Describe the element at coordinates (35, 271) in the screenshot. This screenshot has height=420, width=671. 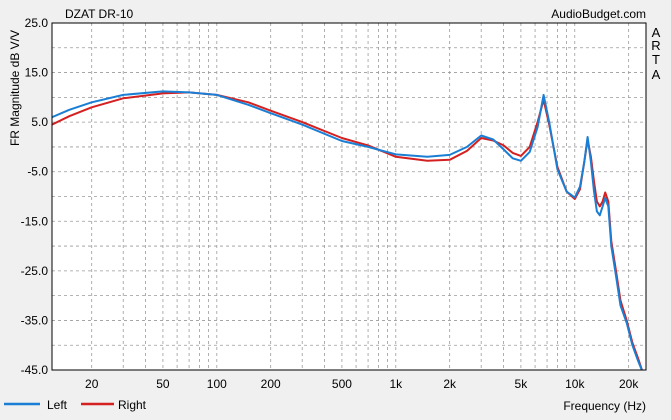
I see `y-tick-label: -25.0` at that location.